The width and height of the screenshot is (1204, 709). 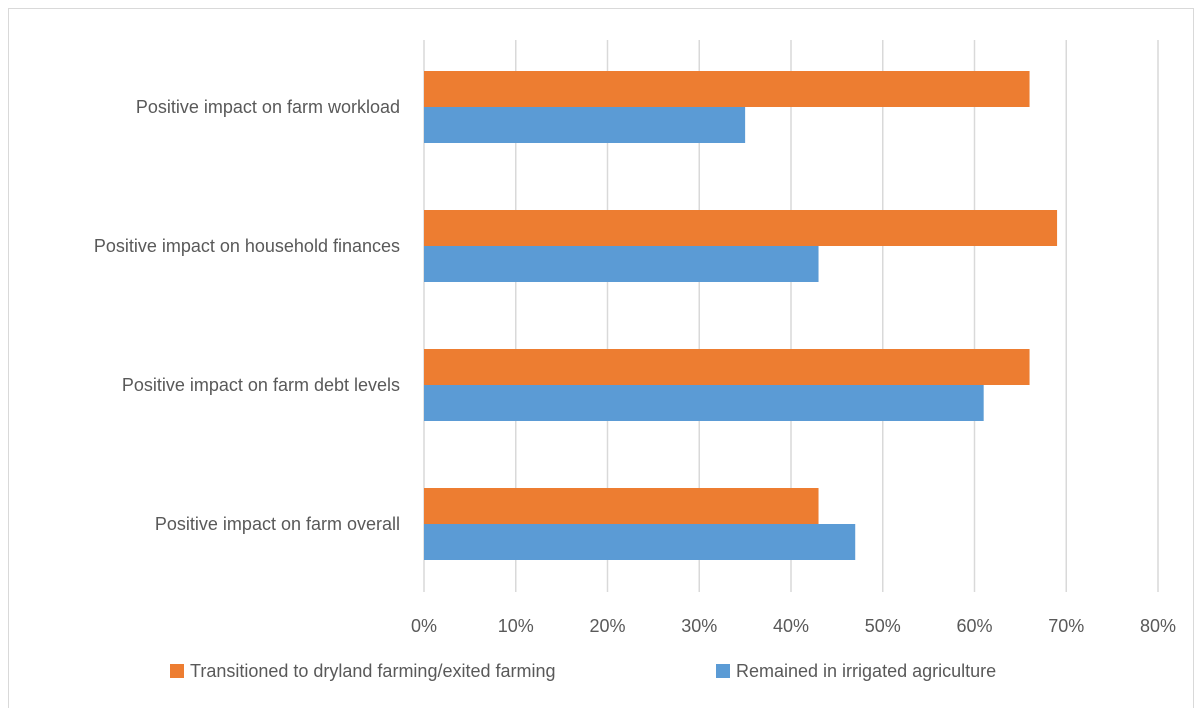 What do you see at coordinates (261, 385) in the screenshot?
I see `category-label: Positive impact on farm debt levels` at bounding box center [261, 385].